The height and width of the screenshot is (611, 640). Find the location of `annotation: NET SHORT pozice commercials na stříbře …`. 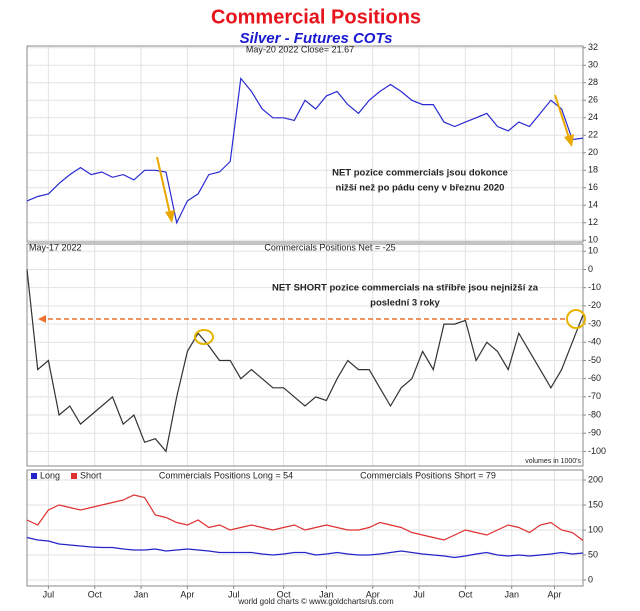

annotation: NET SHORT pozice commercials na stříbře … is located at coordinates (405, 288).